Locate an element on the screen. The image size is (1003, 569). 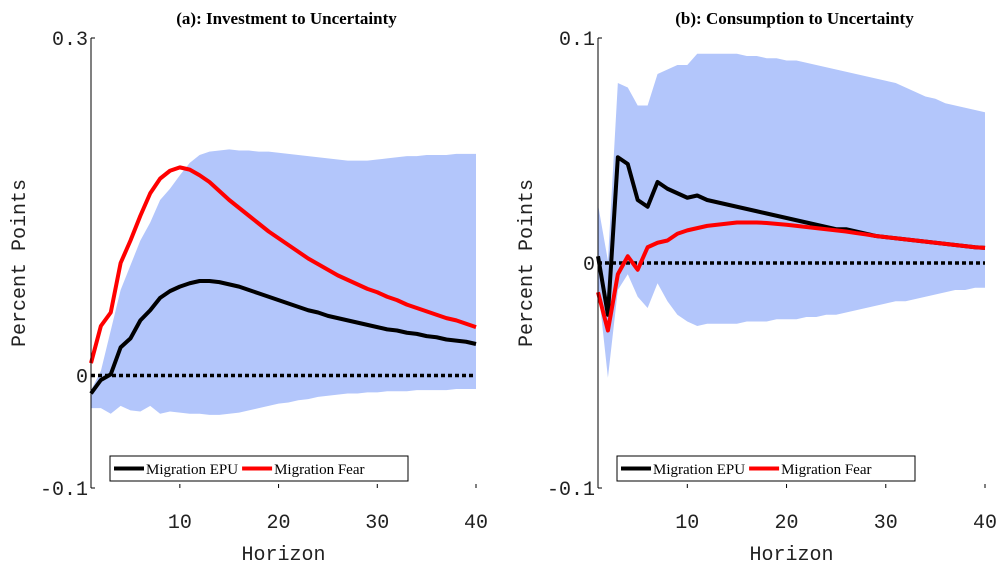
chart-title: (b): Consumption to Uncertainty is located at coordinates (794, 18).